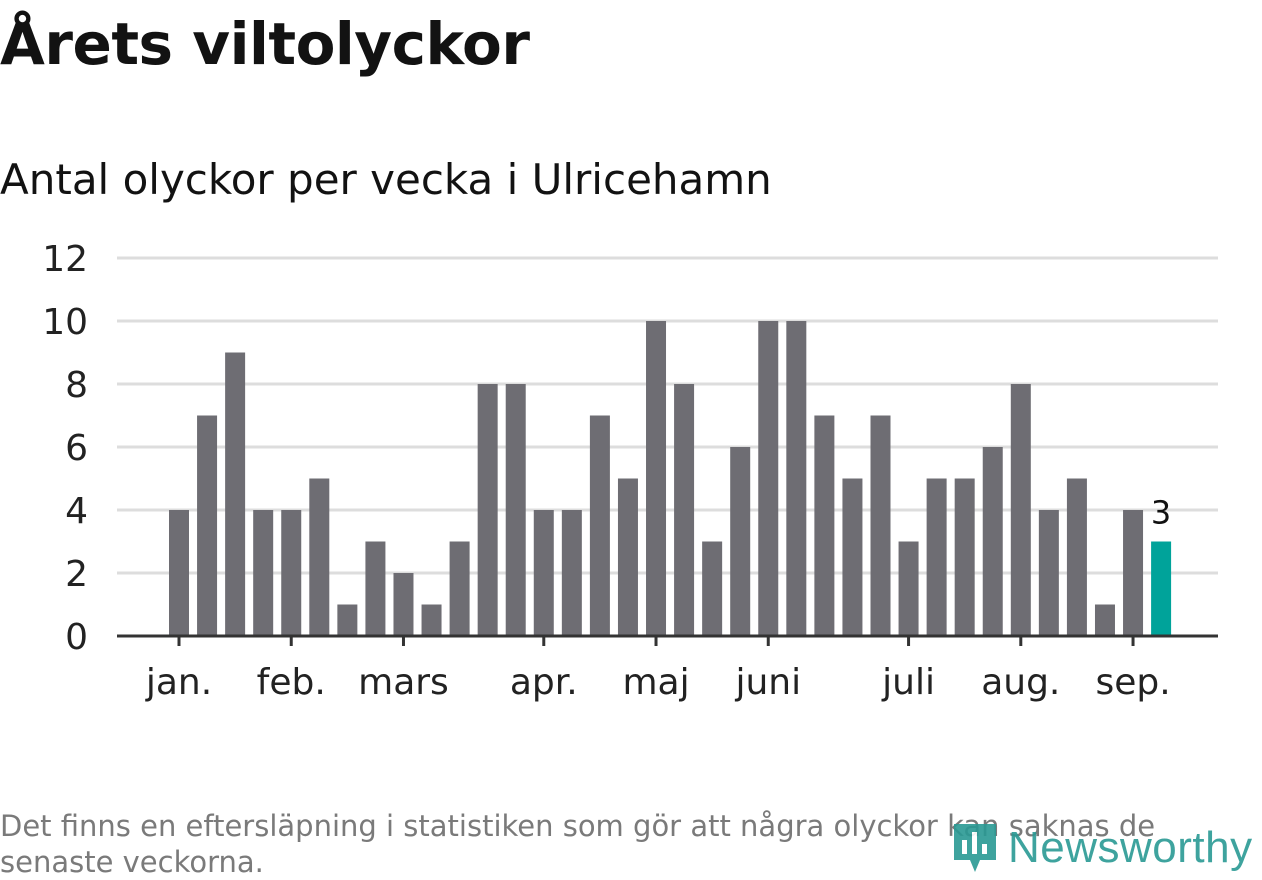 The height and width of the screenshot is (880, 1262). Describe the element at coordinates (544, 682) in the screenshot. I see `x-tick-label: apr.` at that location.